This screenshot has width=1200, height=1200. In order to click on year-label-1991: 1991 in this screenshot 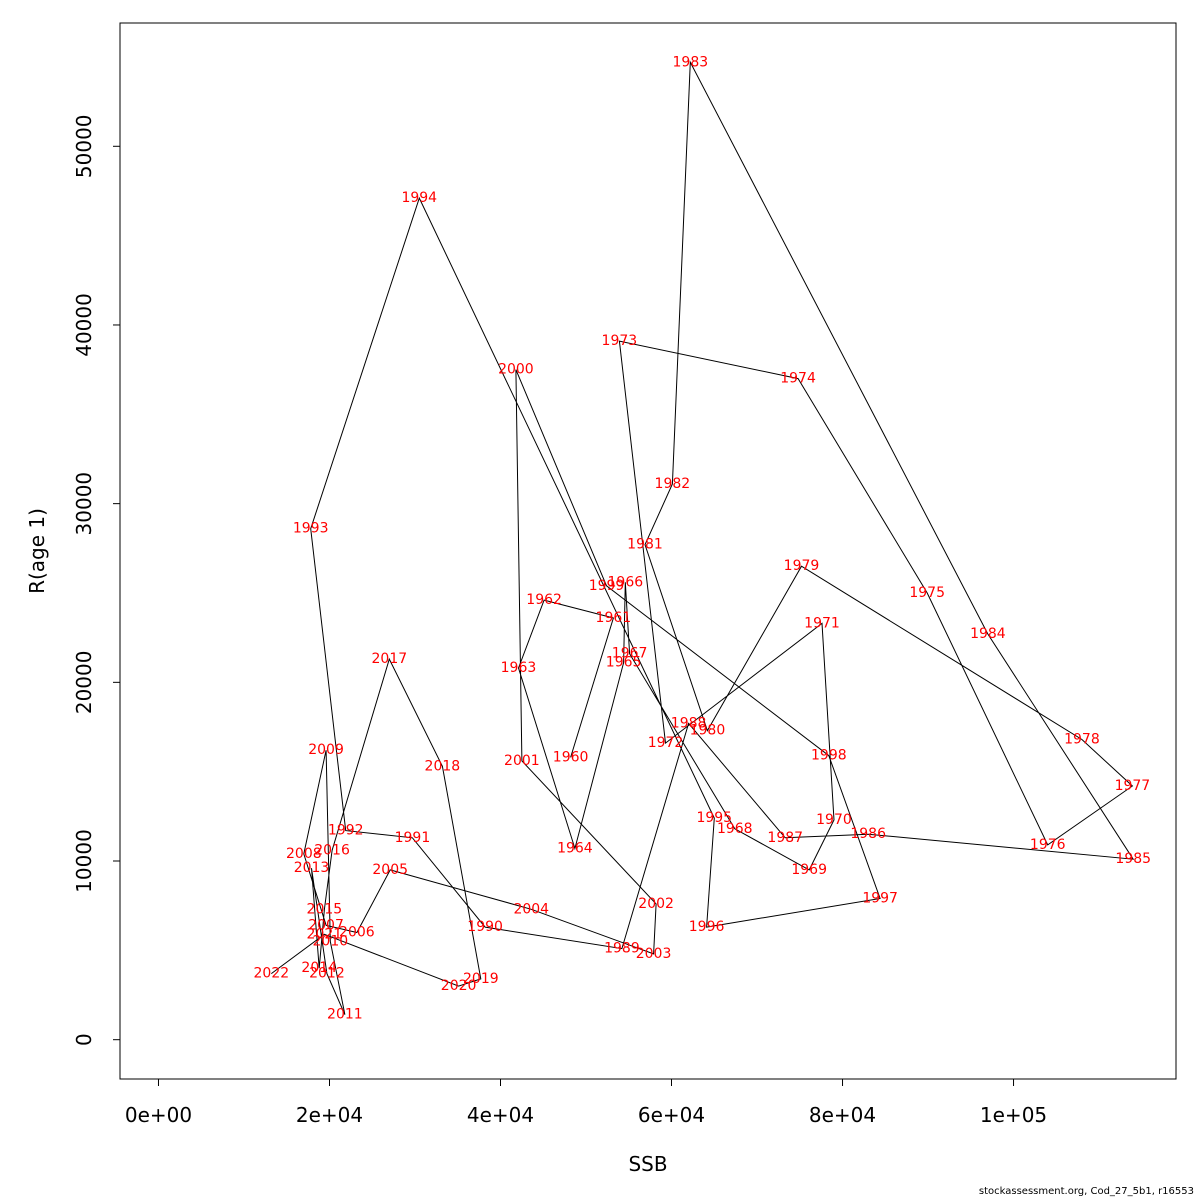, I will do `click(413, 838)`.